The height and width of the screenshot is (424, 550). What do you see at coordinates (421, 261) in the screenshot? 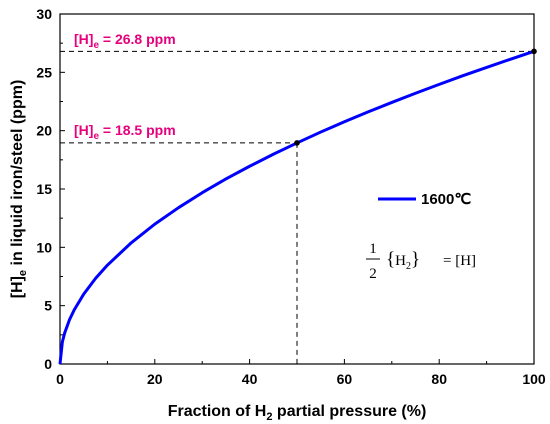
I see `reaction-equation: 1 2 {H2} = [H]` at bounding box center [421, 261].